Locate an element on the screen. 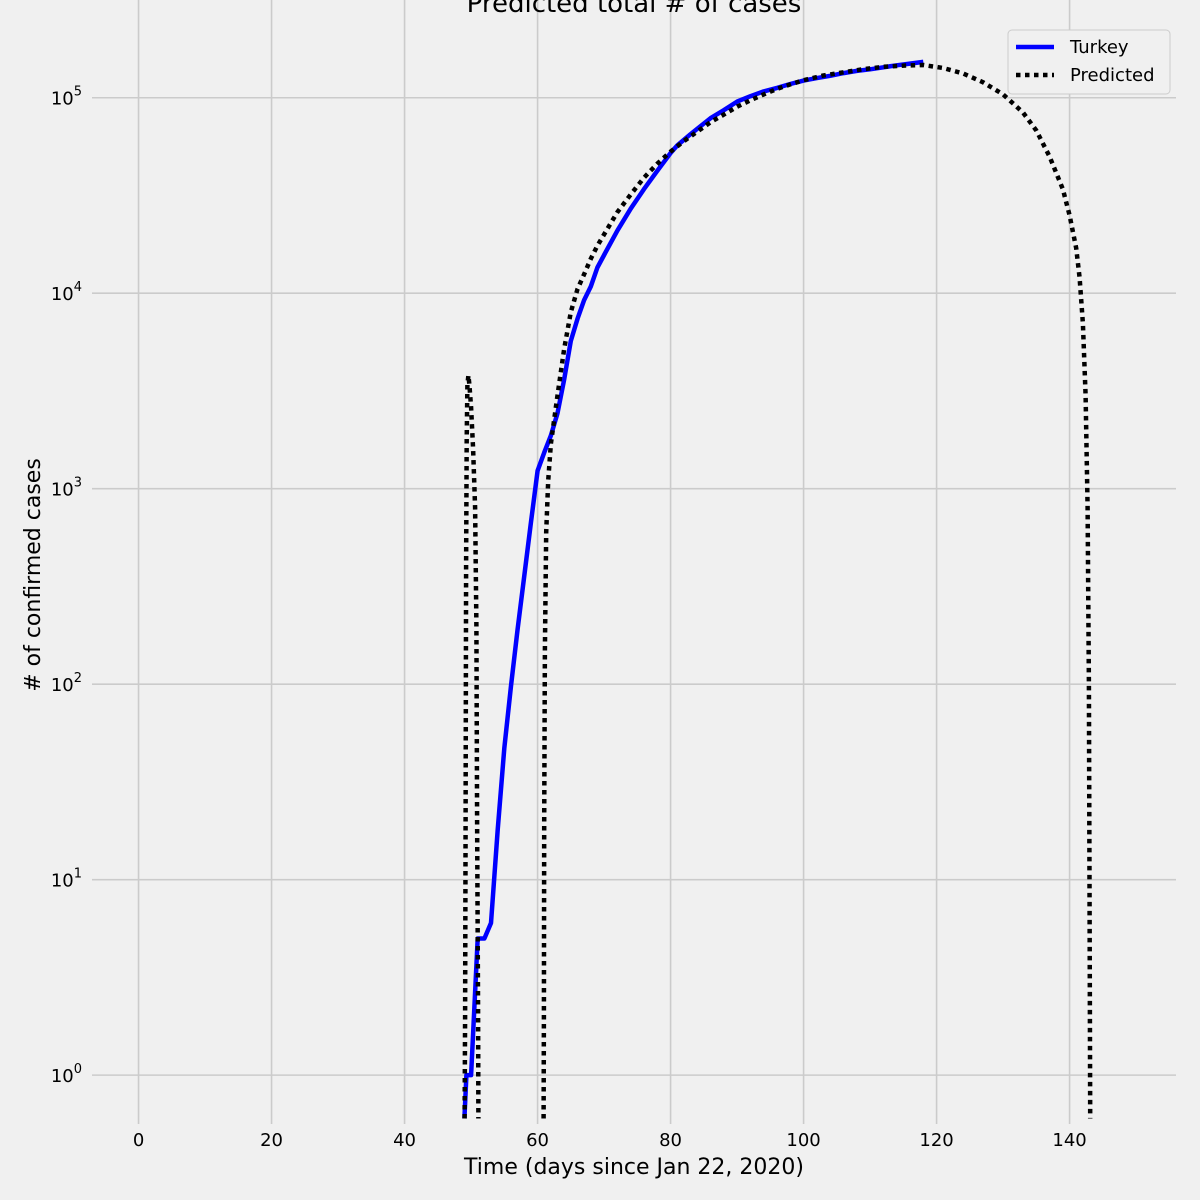 The image size is (1200, 1200). x-tick-label: 20 is located at coordinates (271, 1140).